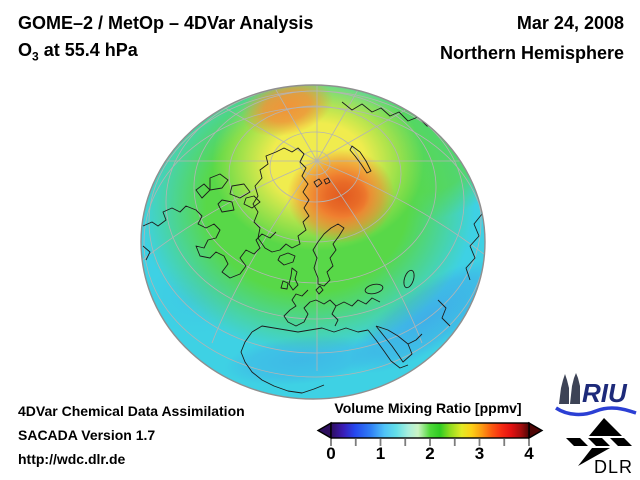 The width and height of the screenshot is (640, 480). What do you see at coordinates (25, 50) in the screenshot?
I see `species-symbol: O` at bounding box center [25, 50].